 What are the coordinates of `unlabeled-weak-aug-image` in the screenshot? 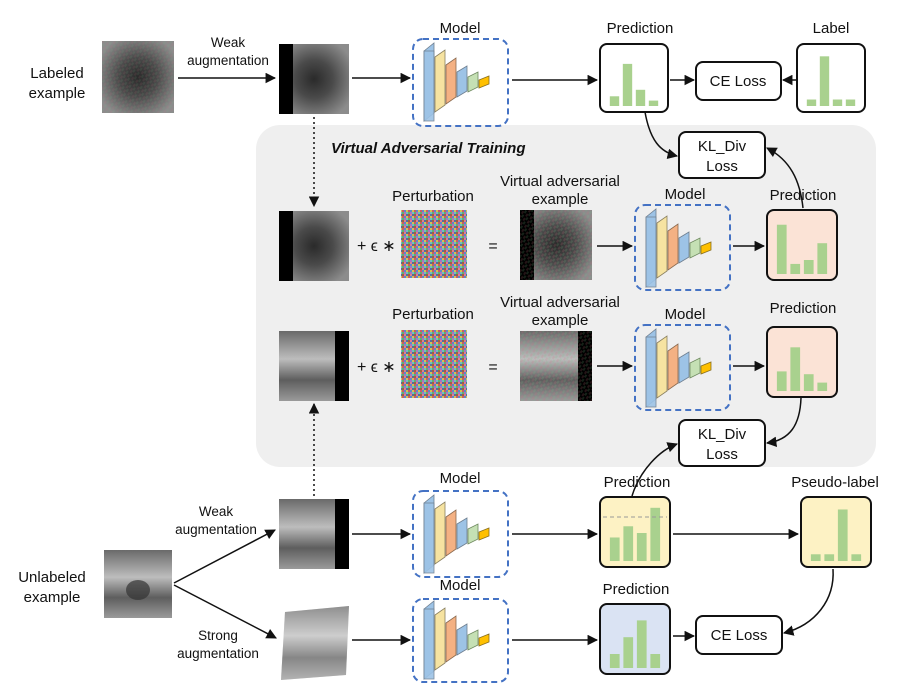 It's located at (314, 534).